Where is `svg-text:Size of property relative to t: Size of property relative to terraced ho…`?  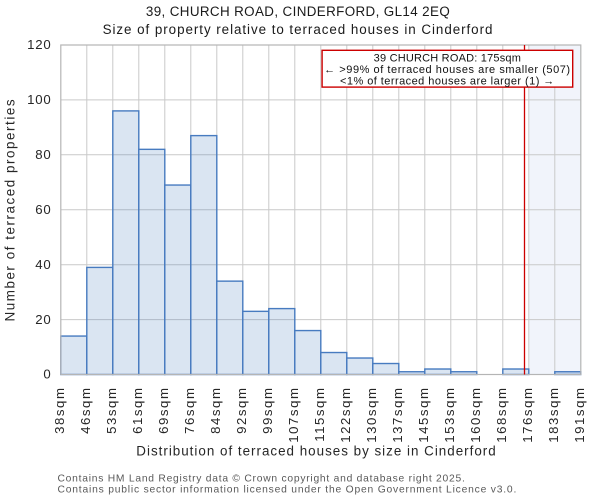
svg-text:Size of property relative to t: Size of property relative to terraced ho… is located at coordinates (298, 29).